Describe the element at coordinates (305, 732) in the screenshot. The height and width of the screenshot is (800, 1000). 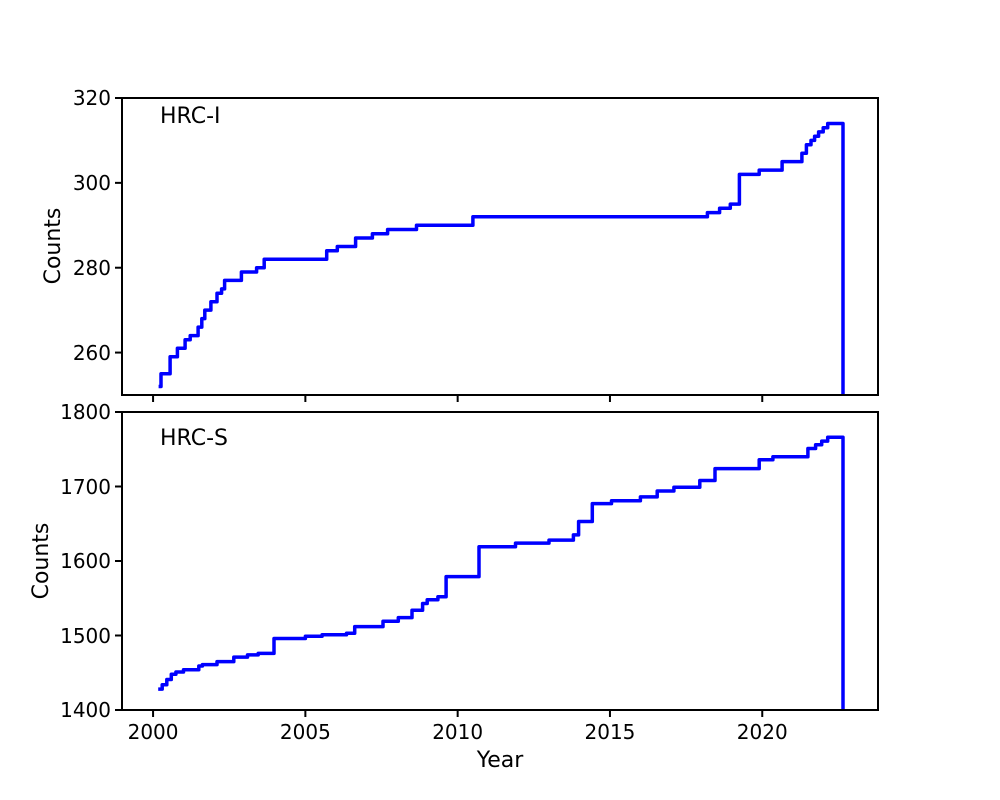
I see `x-tick-label: 2005` at that location.